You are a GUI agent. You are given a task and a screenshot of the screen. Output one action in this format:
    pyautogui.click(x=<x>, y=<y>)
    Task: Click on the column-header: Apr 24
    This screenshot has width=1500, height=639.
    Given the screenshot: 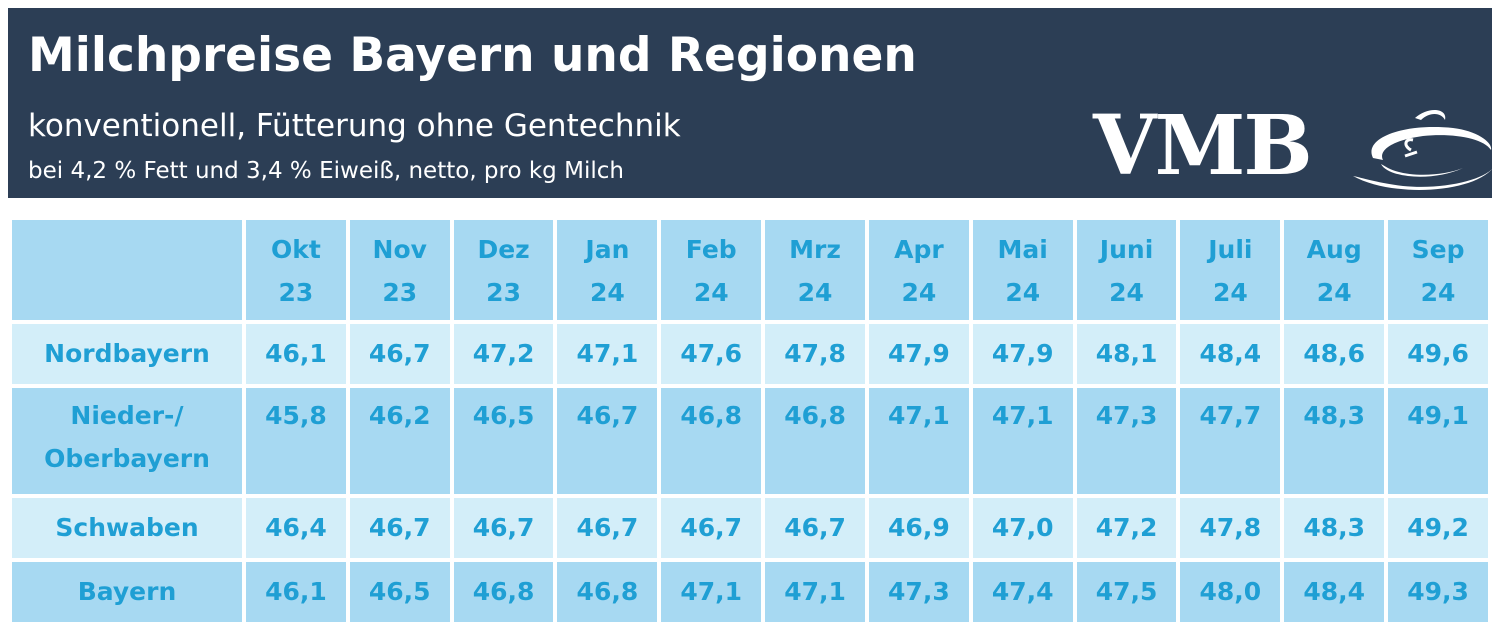 What is the action you would take?
    pyautogui.click(x=918, y=270)
    